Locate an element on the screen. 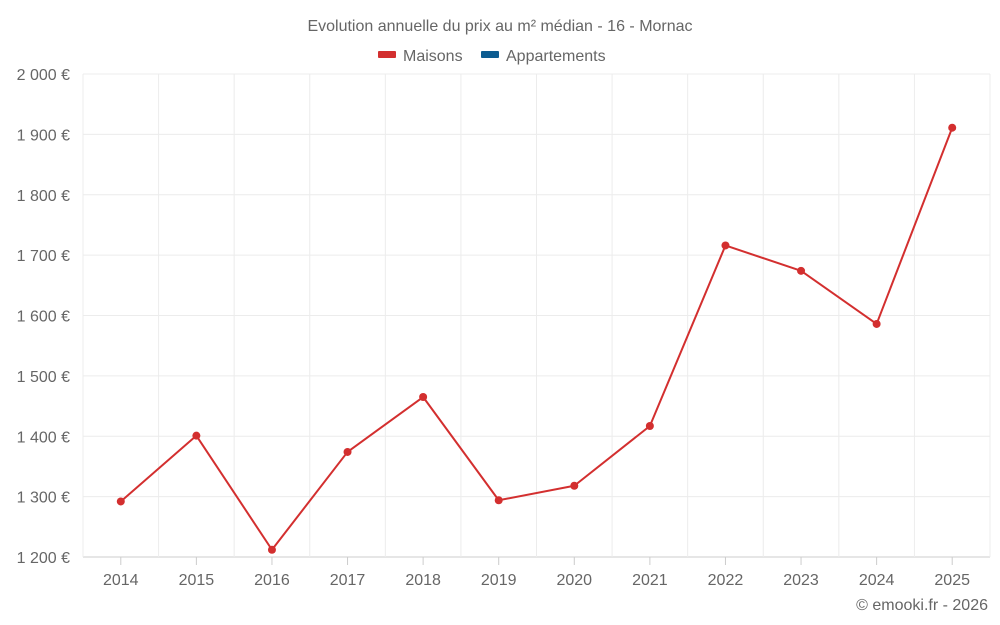 The width and height of the screenshot is (1000, 625). data-point-maisons-2019 is located at coordinates (498, 500).